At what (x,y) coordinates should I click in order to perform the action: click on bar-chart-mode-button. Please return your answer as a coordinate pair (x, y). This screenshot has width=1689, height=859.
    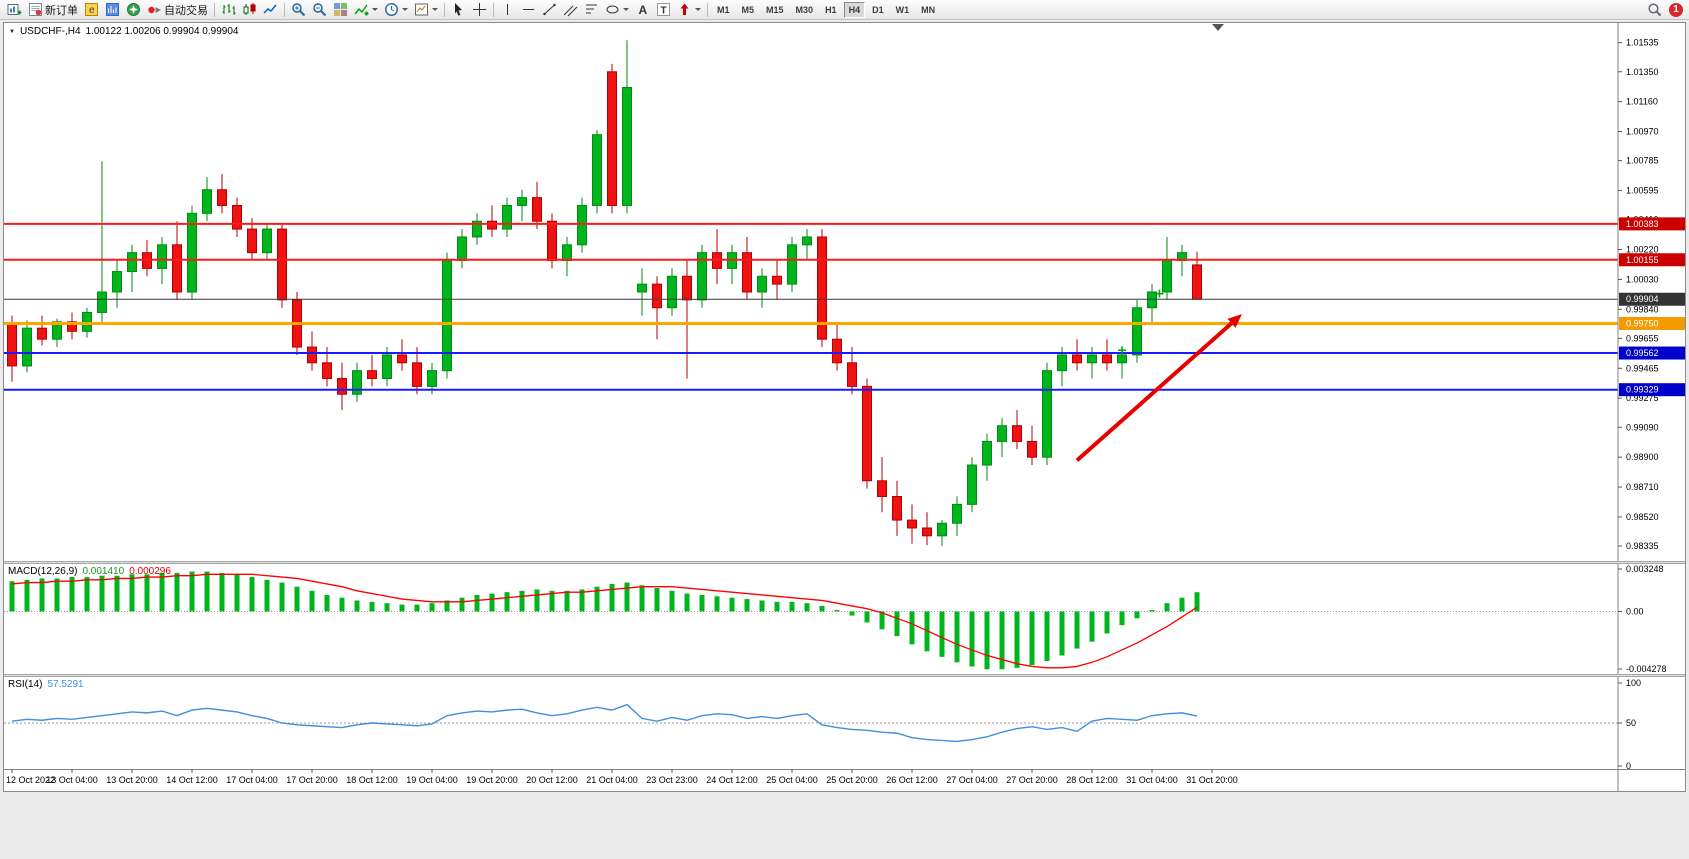
    Looking at the image, I should click on (228, 10).